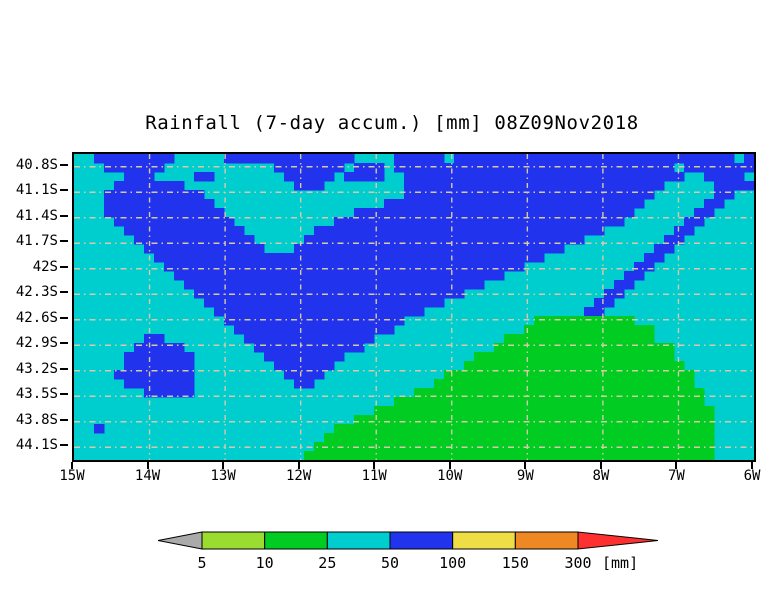 This screenshot has width=784, height=612. What do you see at coordinates (752, 476) in the screenshot?
I see `x-tick-label: 6W` at bounding box center [752, 476].